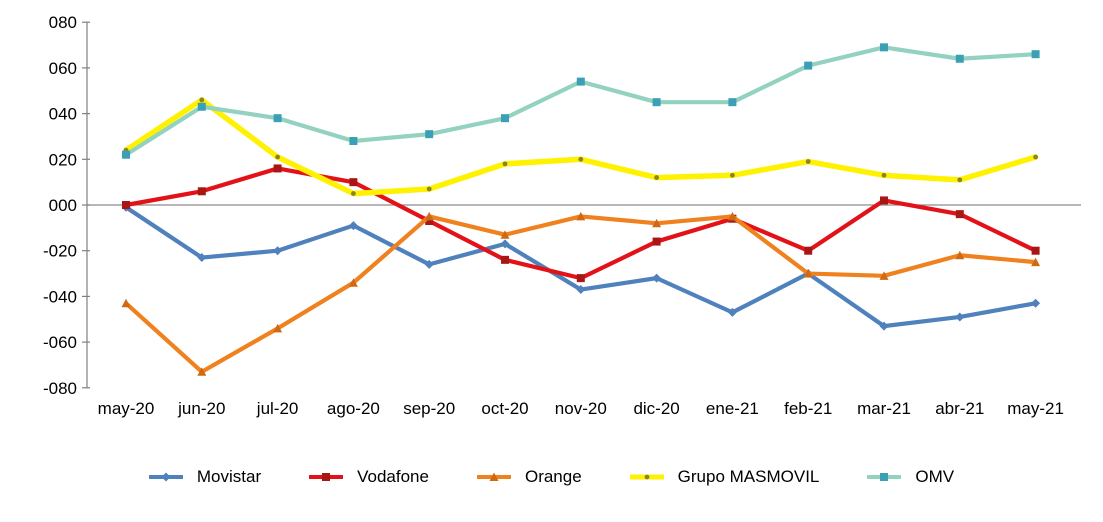 The height and width of the screenshot is (522, 1103). Describe the element at coordinates (429, 408) in the screenshot. I see `x-tick-label: sep-20` at that location.